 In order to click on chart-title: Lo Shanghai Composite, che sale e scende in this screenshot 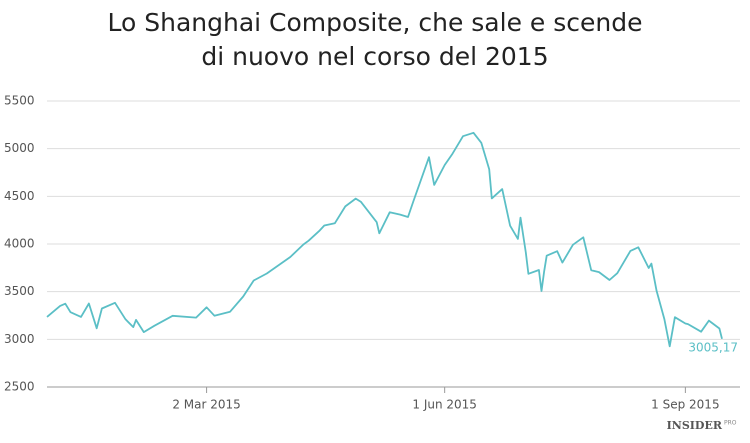, I will do `click(375, 22)`.